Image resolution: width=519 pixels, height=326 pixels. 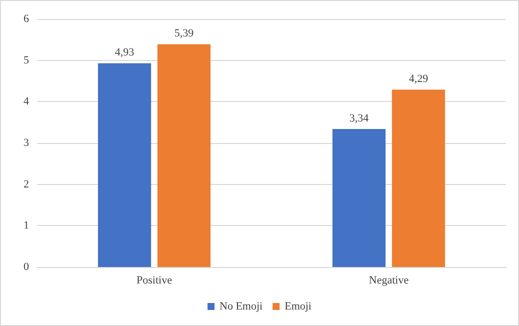 I want to click on y-tick-label: 0, so click(x=27, y=267).